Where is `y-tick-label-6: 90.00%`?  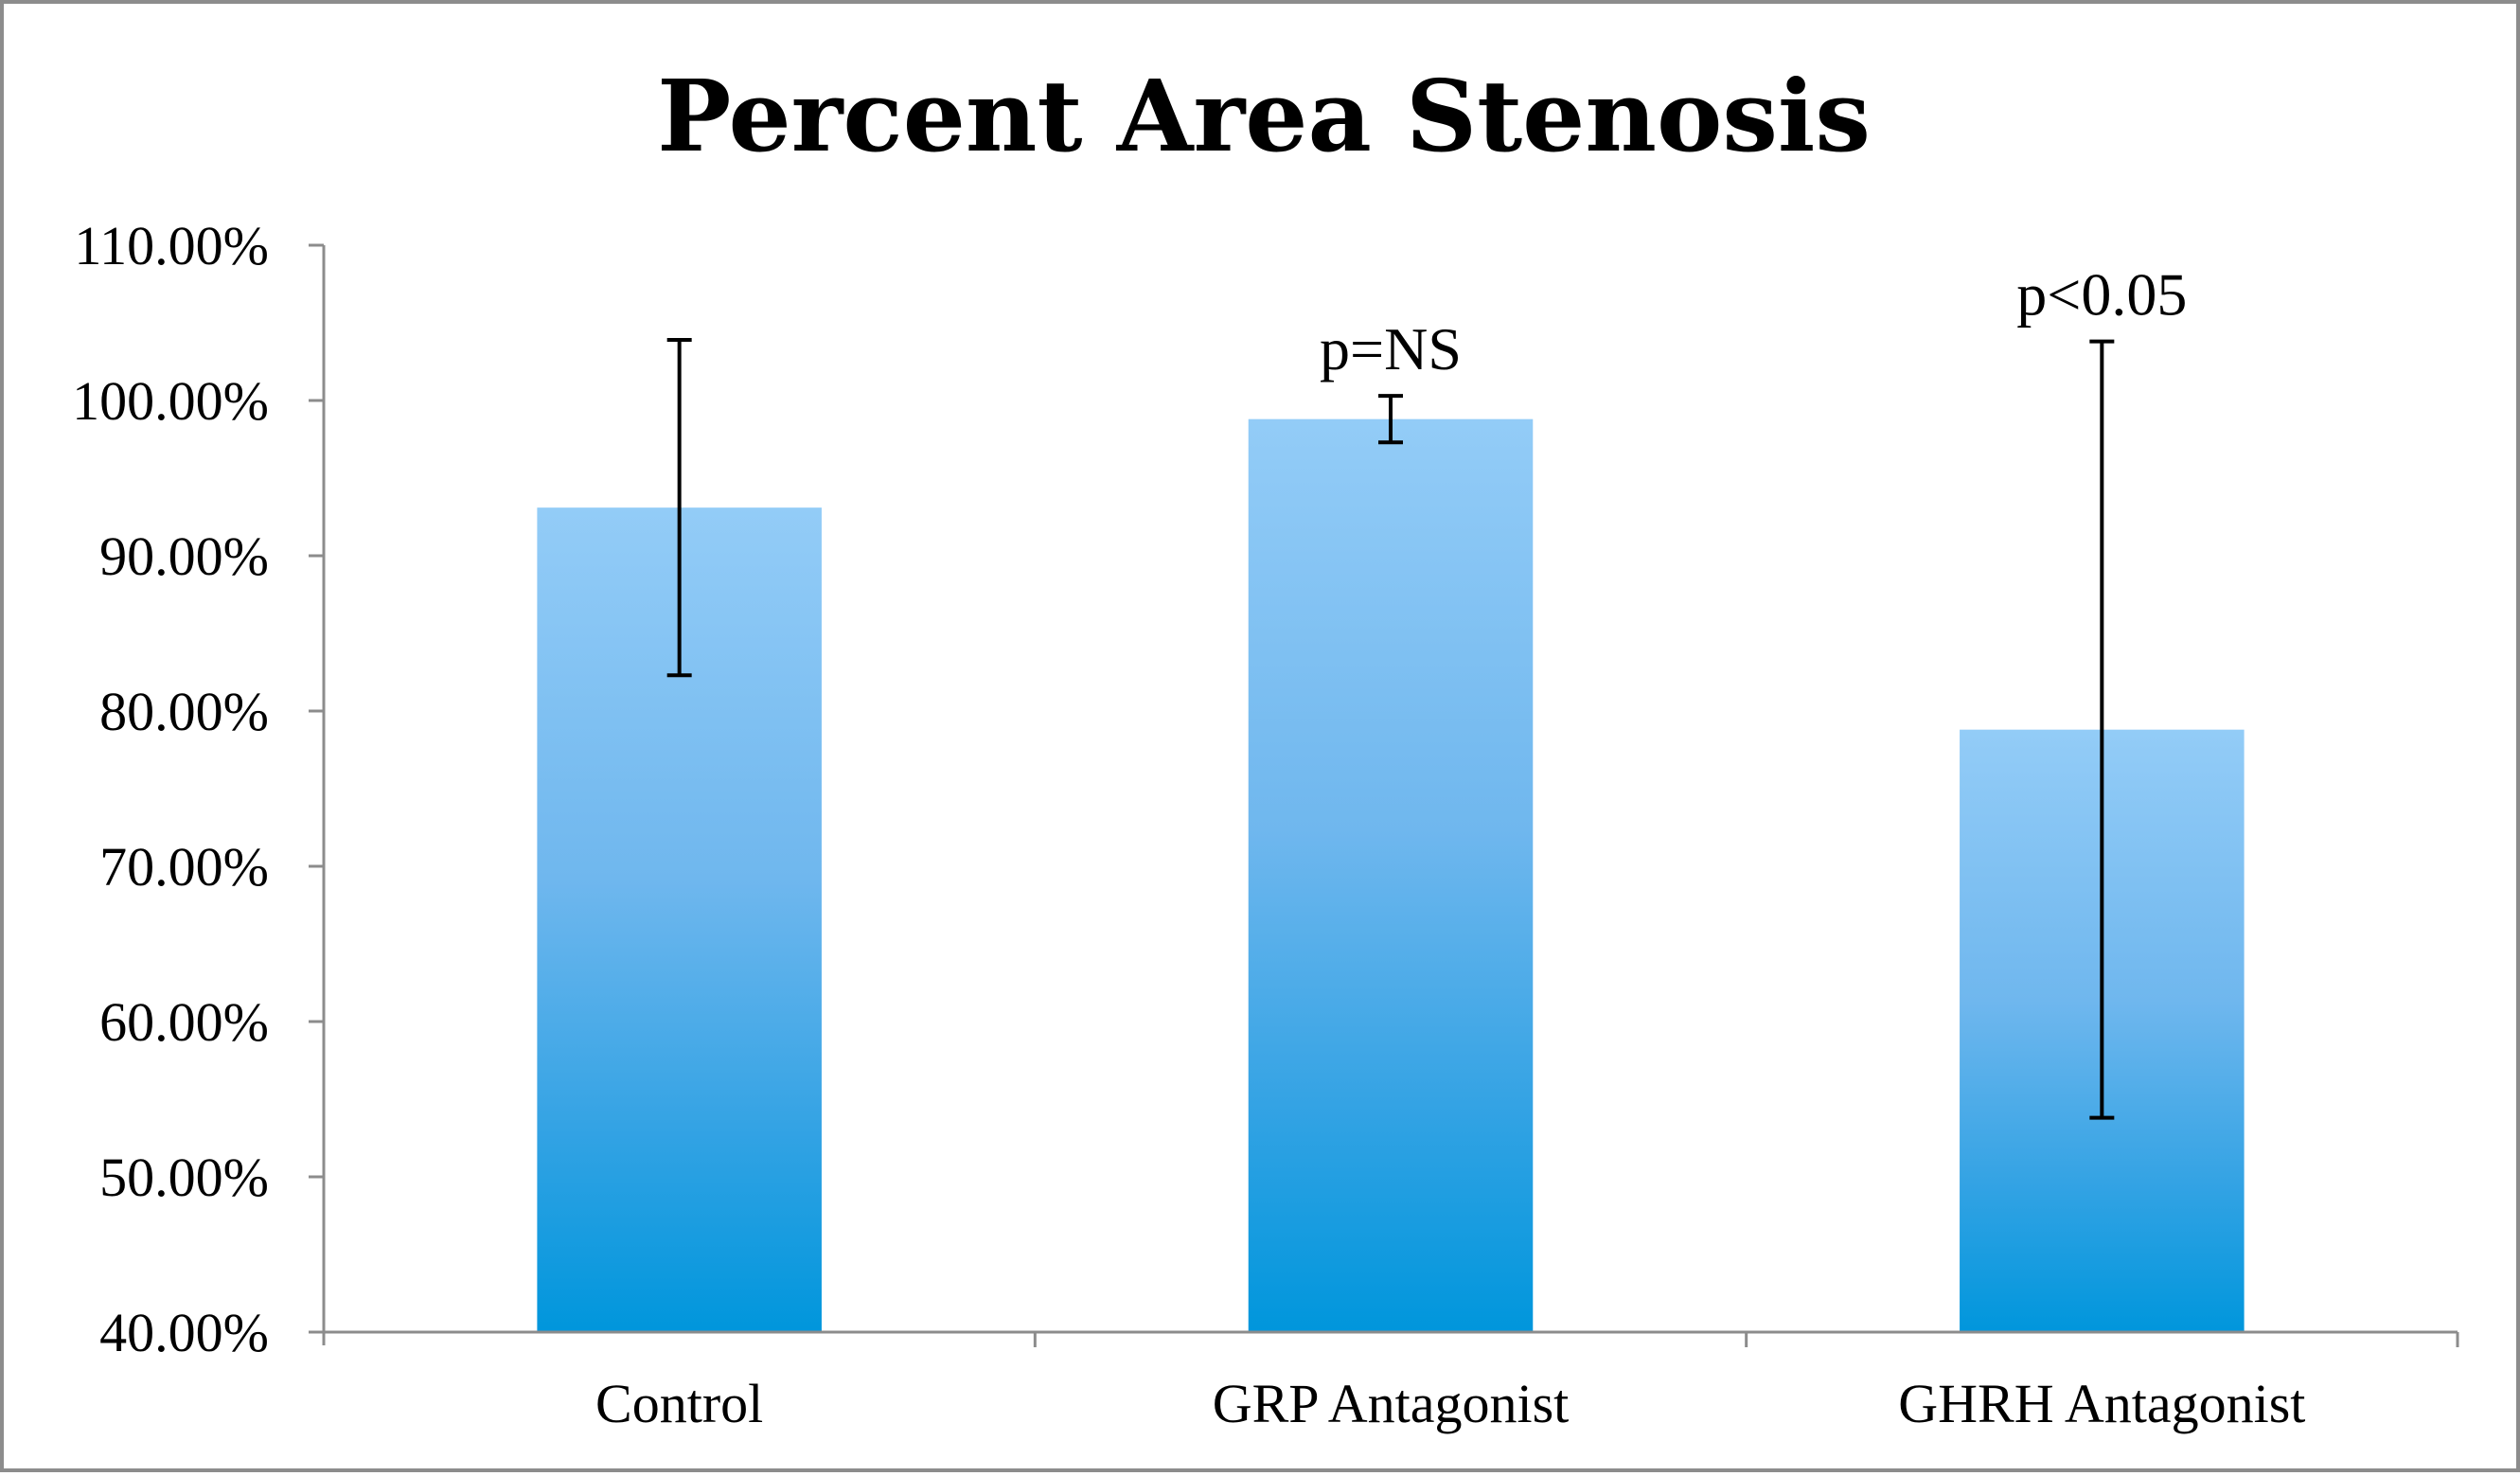 y-tick-label-6: 90.00% is located at coordinates (184, 556).